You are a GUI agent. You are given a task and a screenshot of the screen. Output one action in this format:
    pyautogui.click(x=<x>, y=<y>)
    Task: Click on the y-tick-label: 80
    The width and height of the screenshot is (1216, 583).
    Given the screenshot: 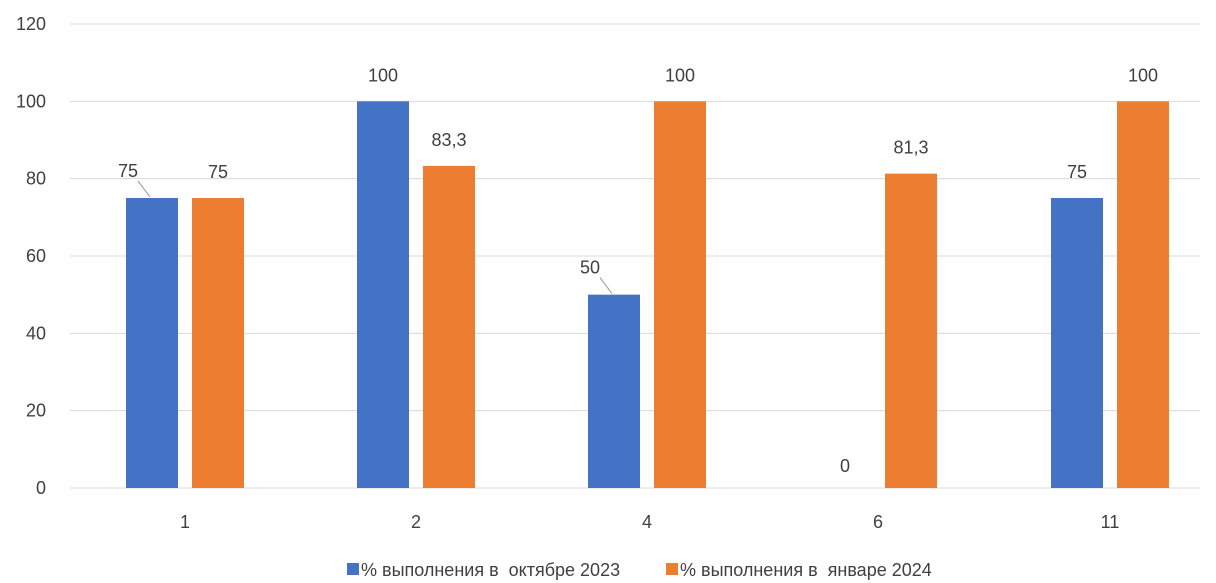 What is the action you would take?
    pyautogui.click(x=36, y=179)
    